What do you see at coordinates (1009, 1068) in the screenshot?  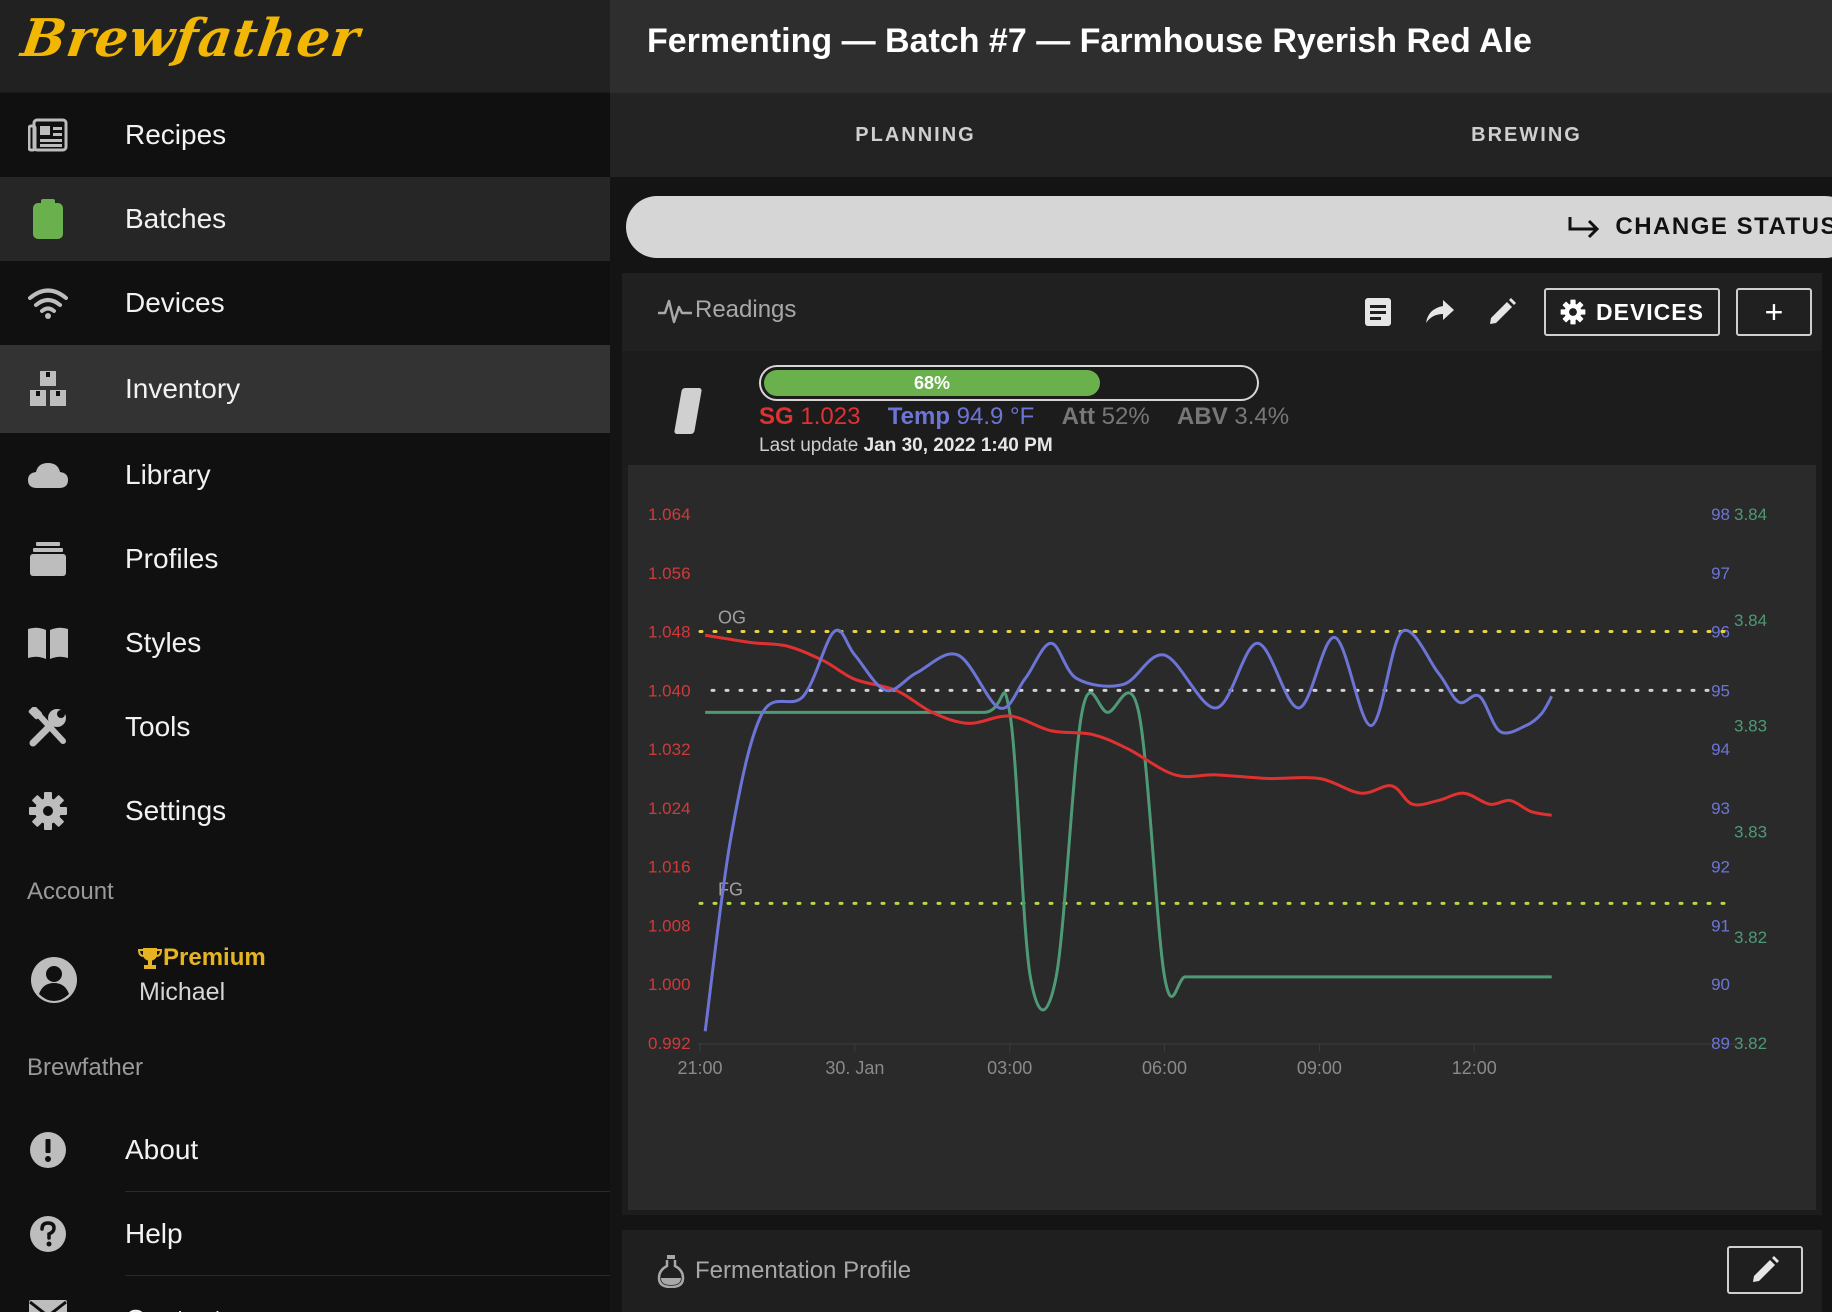 I see `x-tick-label: 03:00` at bounding box center [1009, 1068].